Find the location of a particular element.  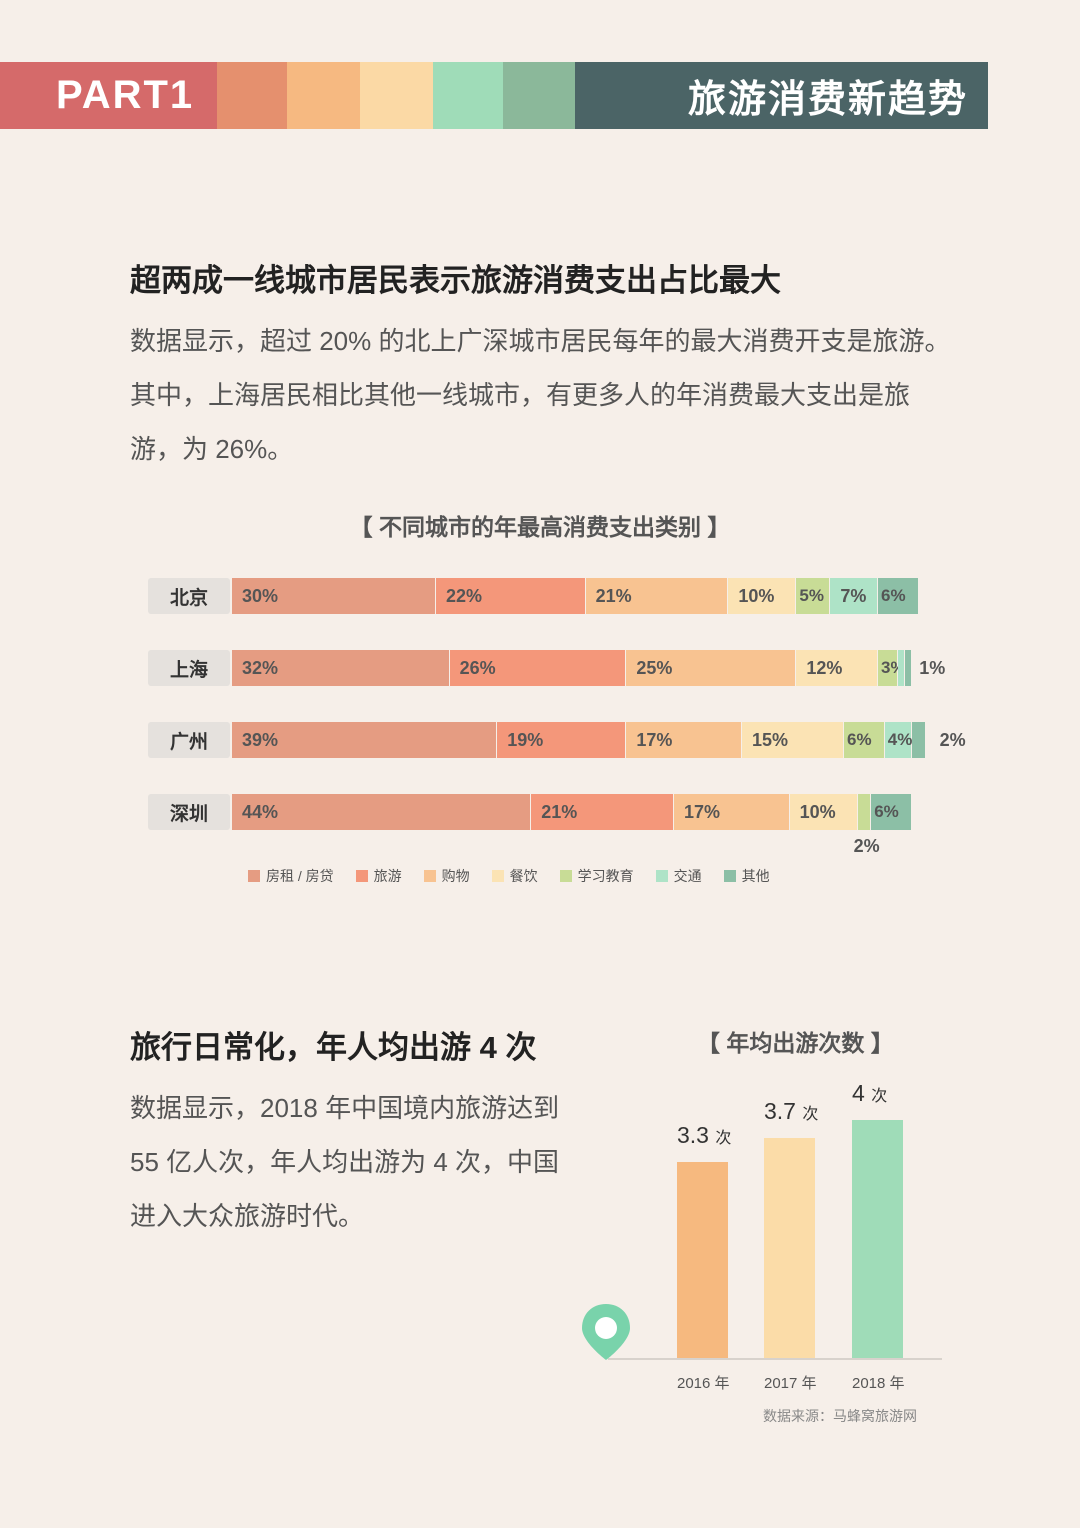

city-label: 北京 is located at coordinates (189, 596).